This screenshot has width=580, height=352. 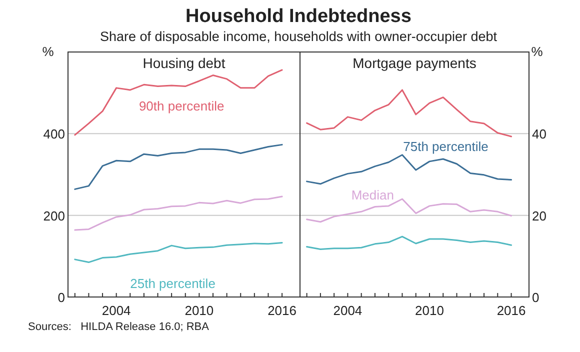 I want to click on y-axis-title: %, so click(x=48, y=51).